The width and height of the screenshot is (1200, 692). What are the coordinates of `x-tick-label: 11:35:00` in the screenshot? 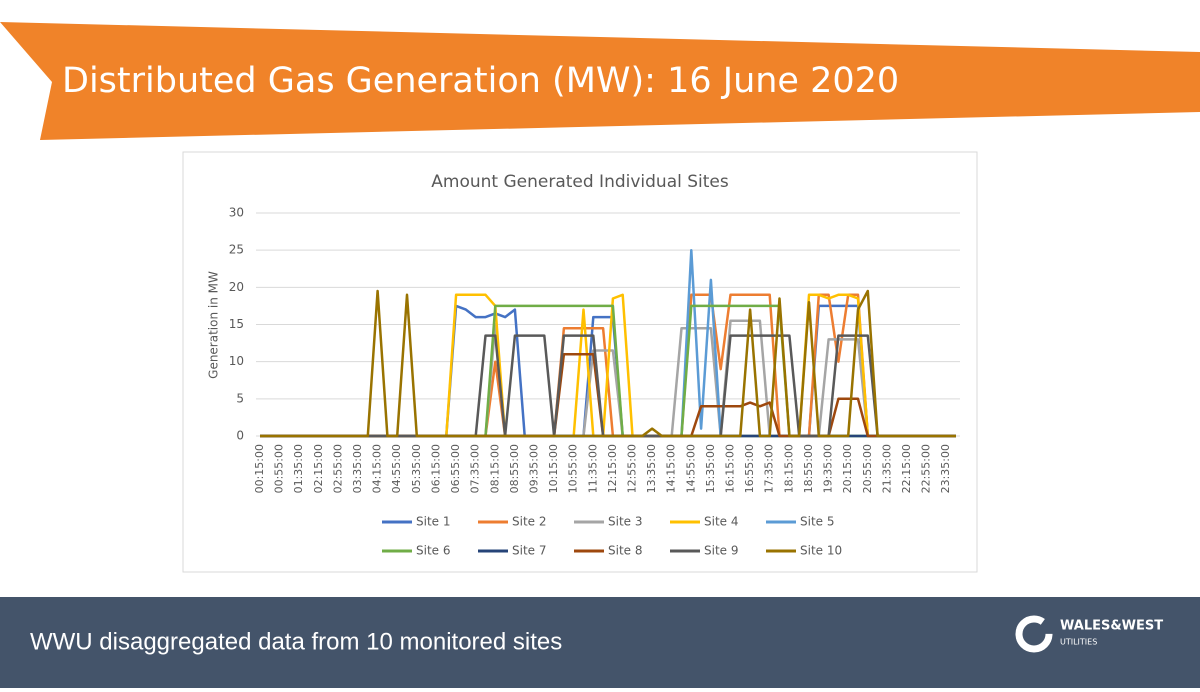 It's located at (592, 468).